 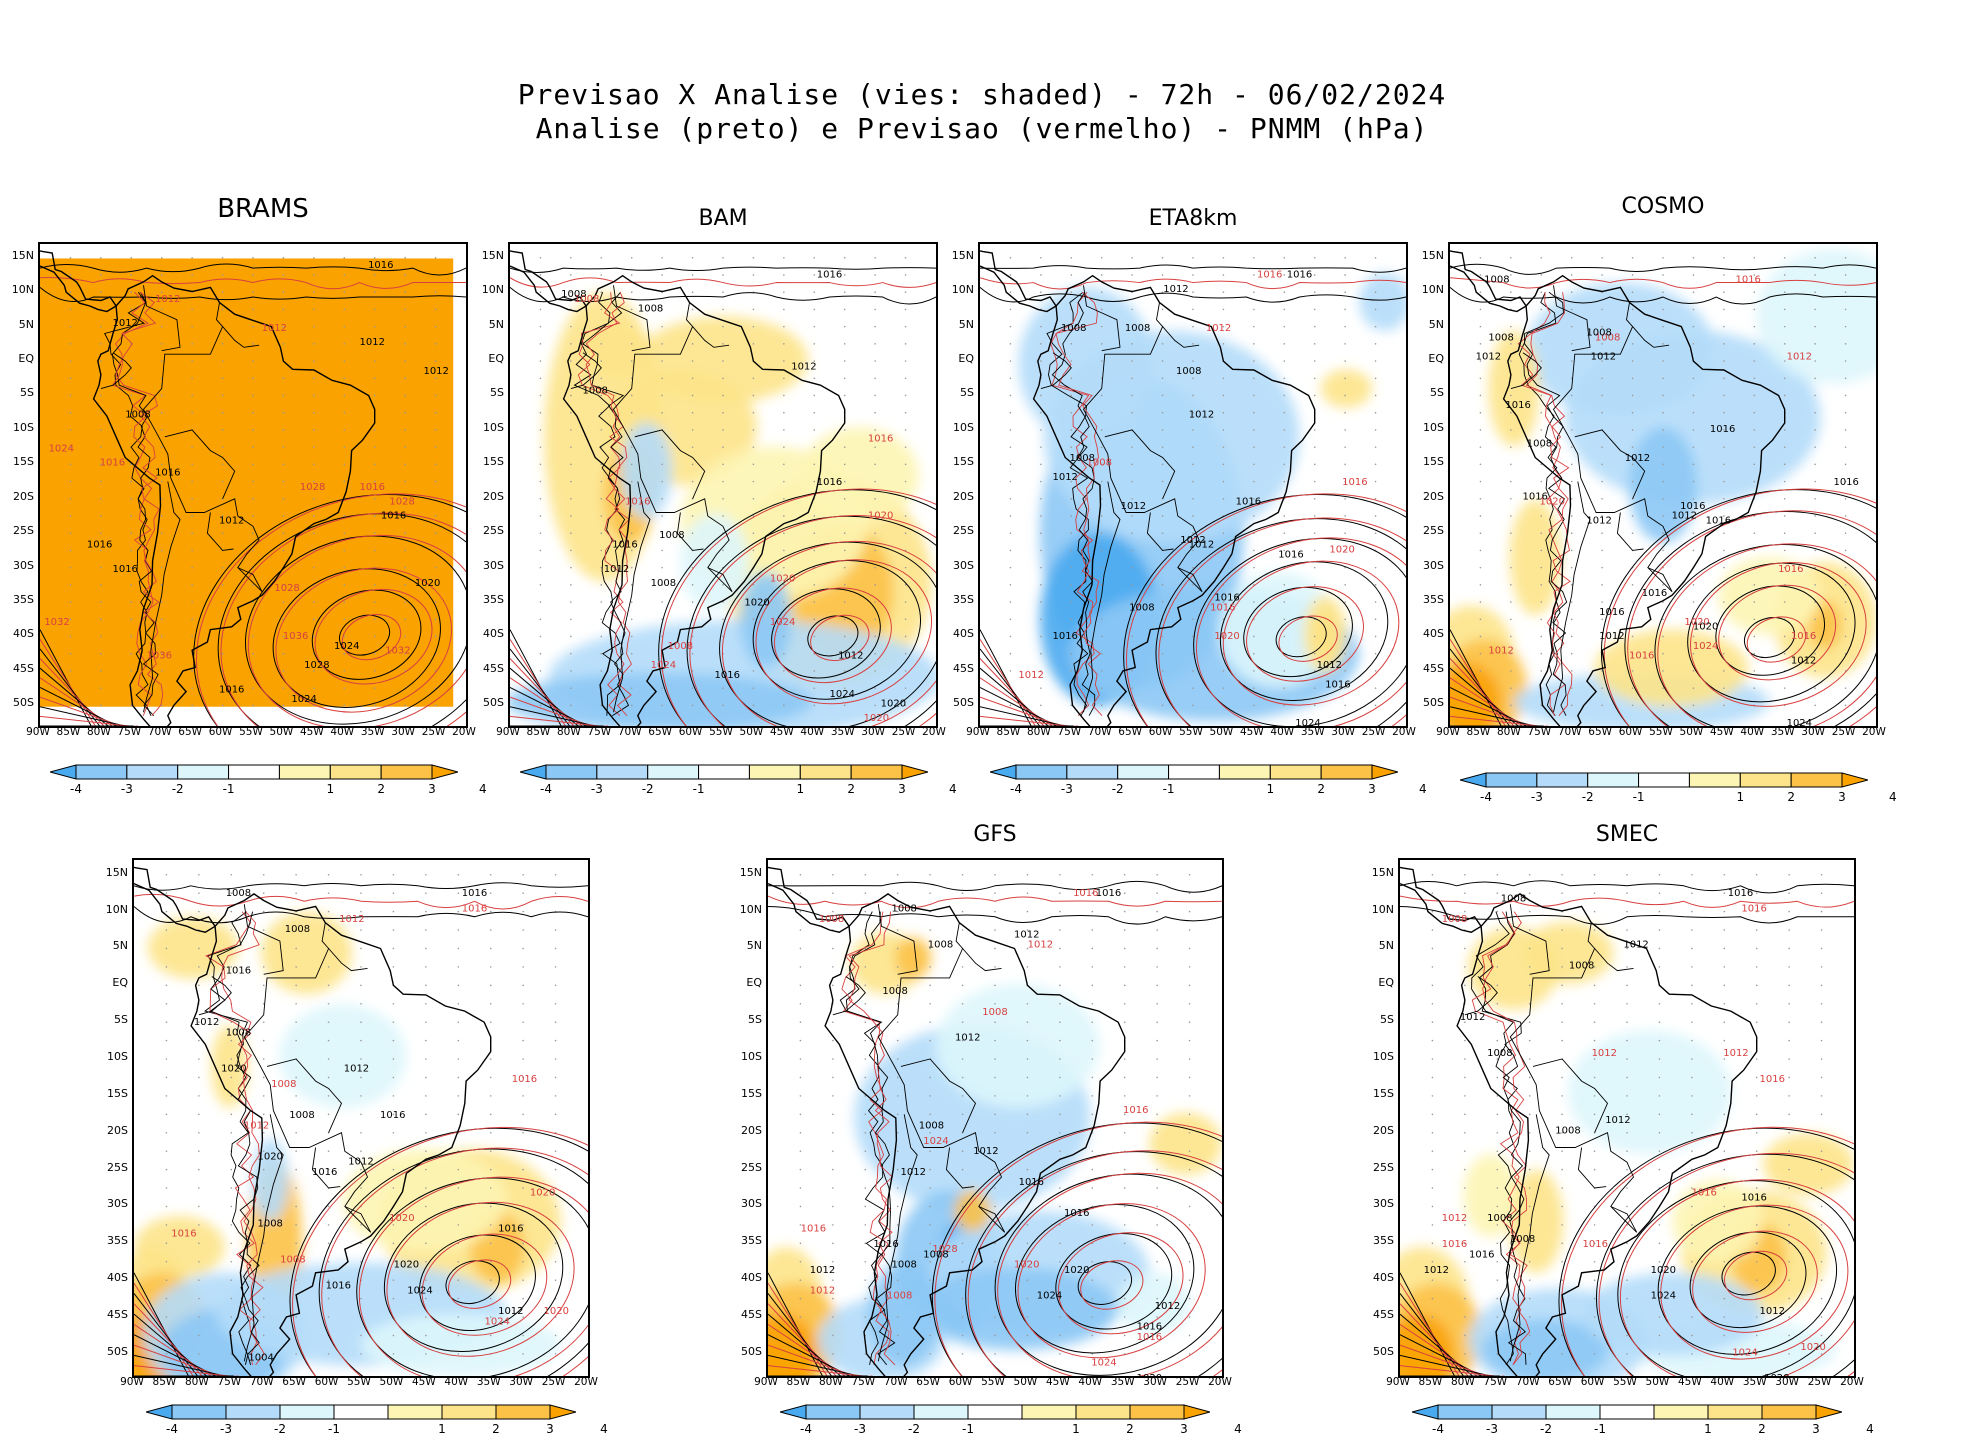 I want to click on colorbar-tick-label: 2, so click(x=851, y=789).